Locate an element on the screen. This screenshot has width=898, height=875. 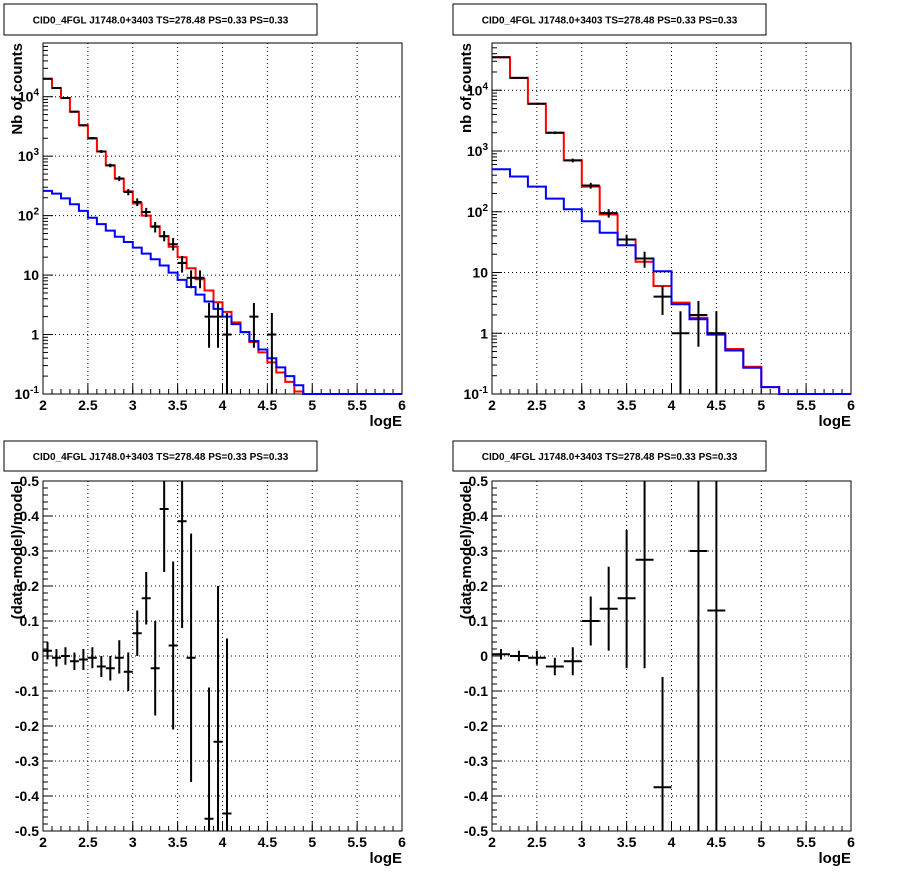
y-tick-label: 0.2 is located at coordinates (30, 586).